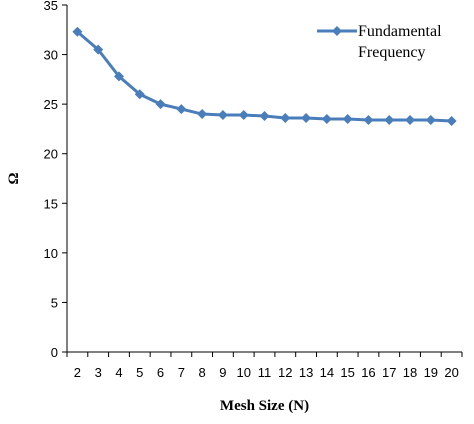  What do you see at coordinates (379, 42) in the screenshot?
I see `legend: Fundamental Frequency` at bounding box center [379, 42].